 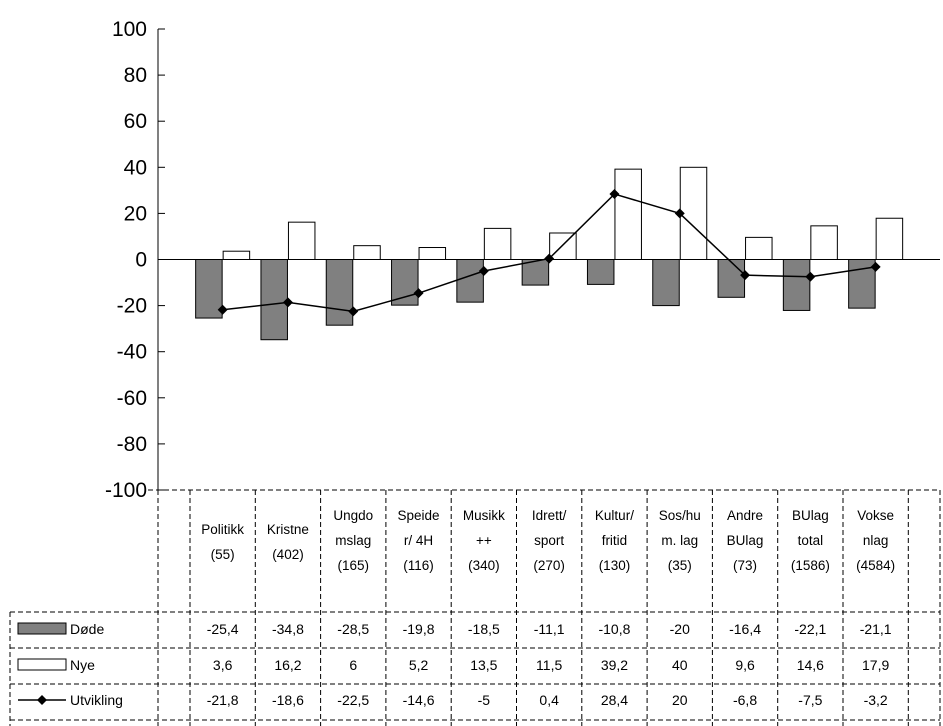 What do you see at coordinates (875, 665) in the screenshot?
I see `table-cell-value: 17,9` at bounding box center [875, 665].